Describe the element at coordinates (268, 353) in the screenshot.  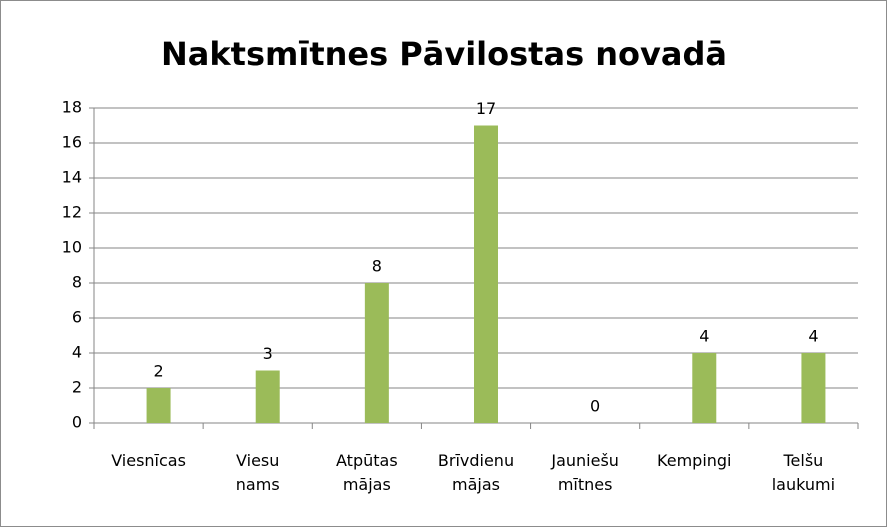
I see `data-label: 3` at that location.